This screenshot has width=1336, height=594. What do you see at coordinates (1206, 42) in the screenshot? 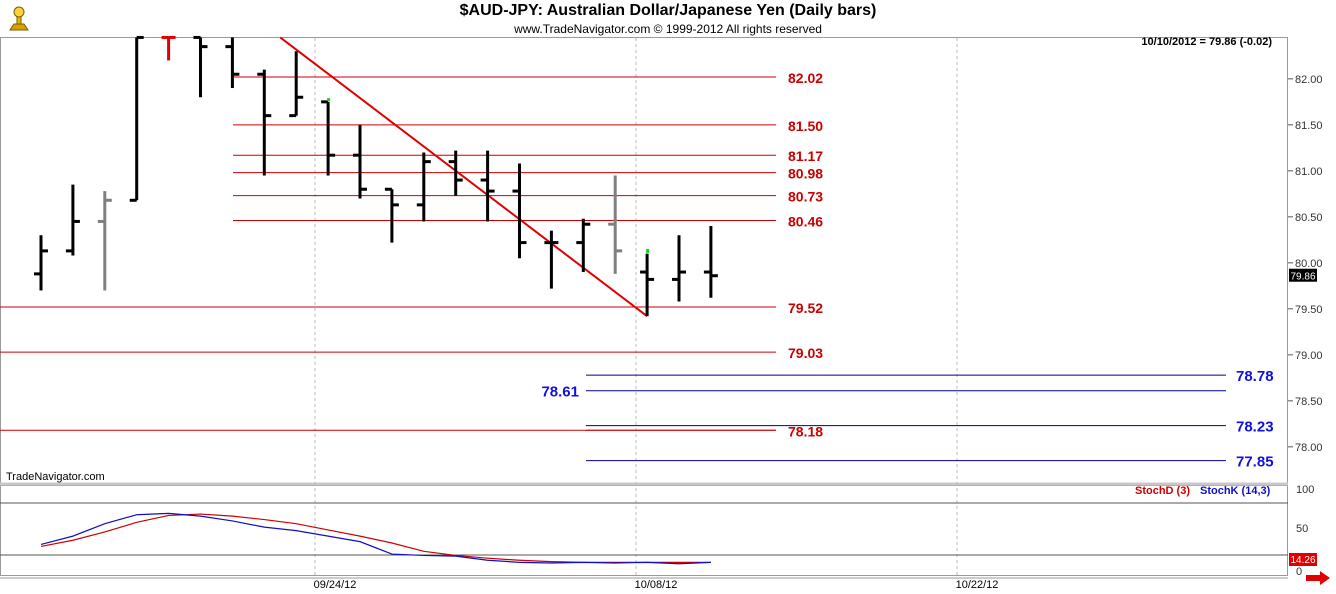
I see `last-price-readout: 10/10/2012 = 79.86 (-0.02)` at bounding box center [1206, 42].